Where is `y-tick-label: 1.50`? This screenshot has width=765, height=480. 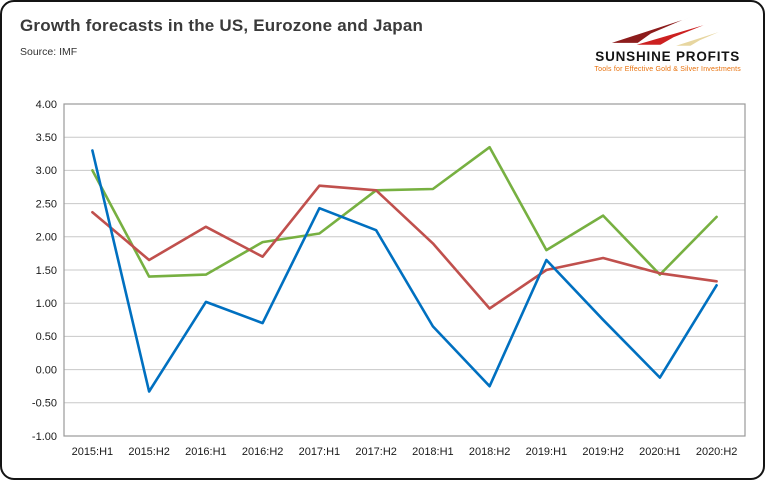
y-tick-label: 1.50 is located at coordinates (46, 271).